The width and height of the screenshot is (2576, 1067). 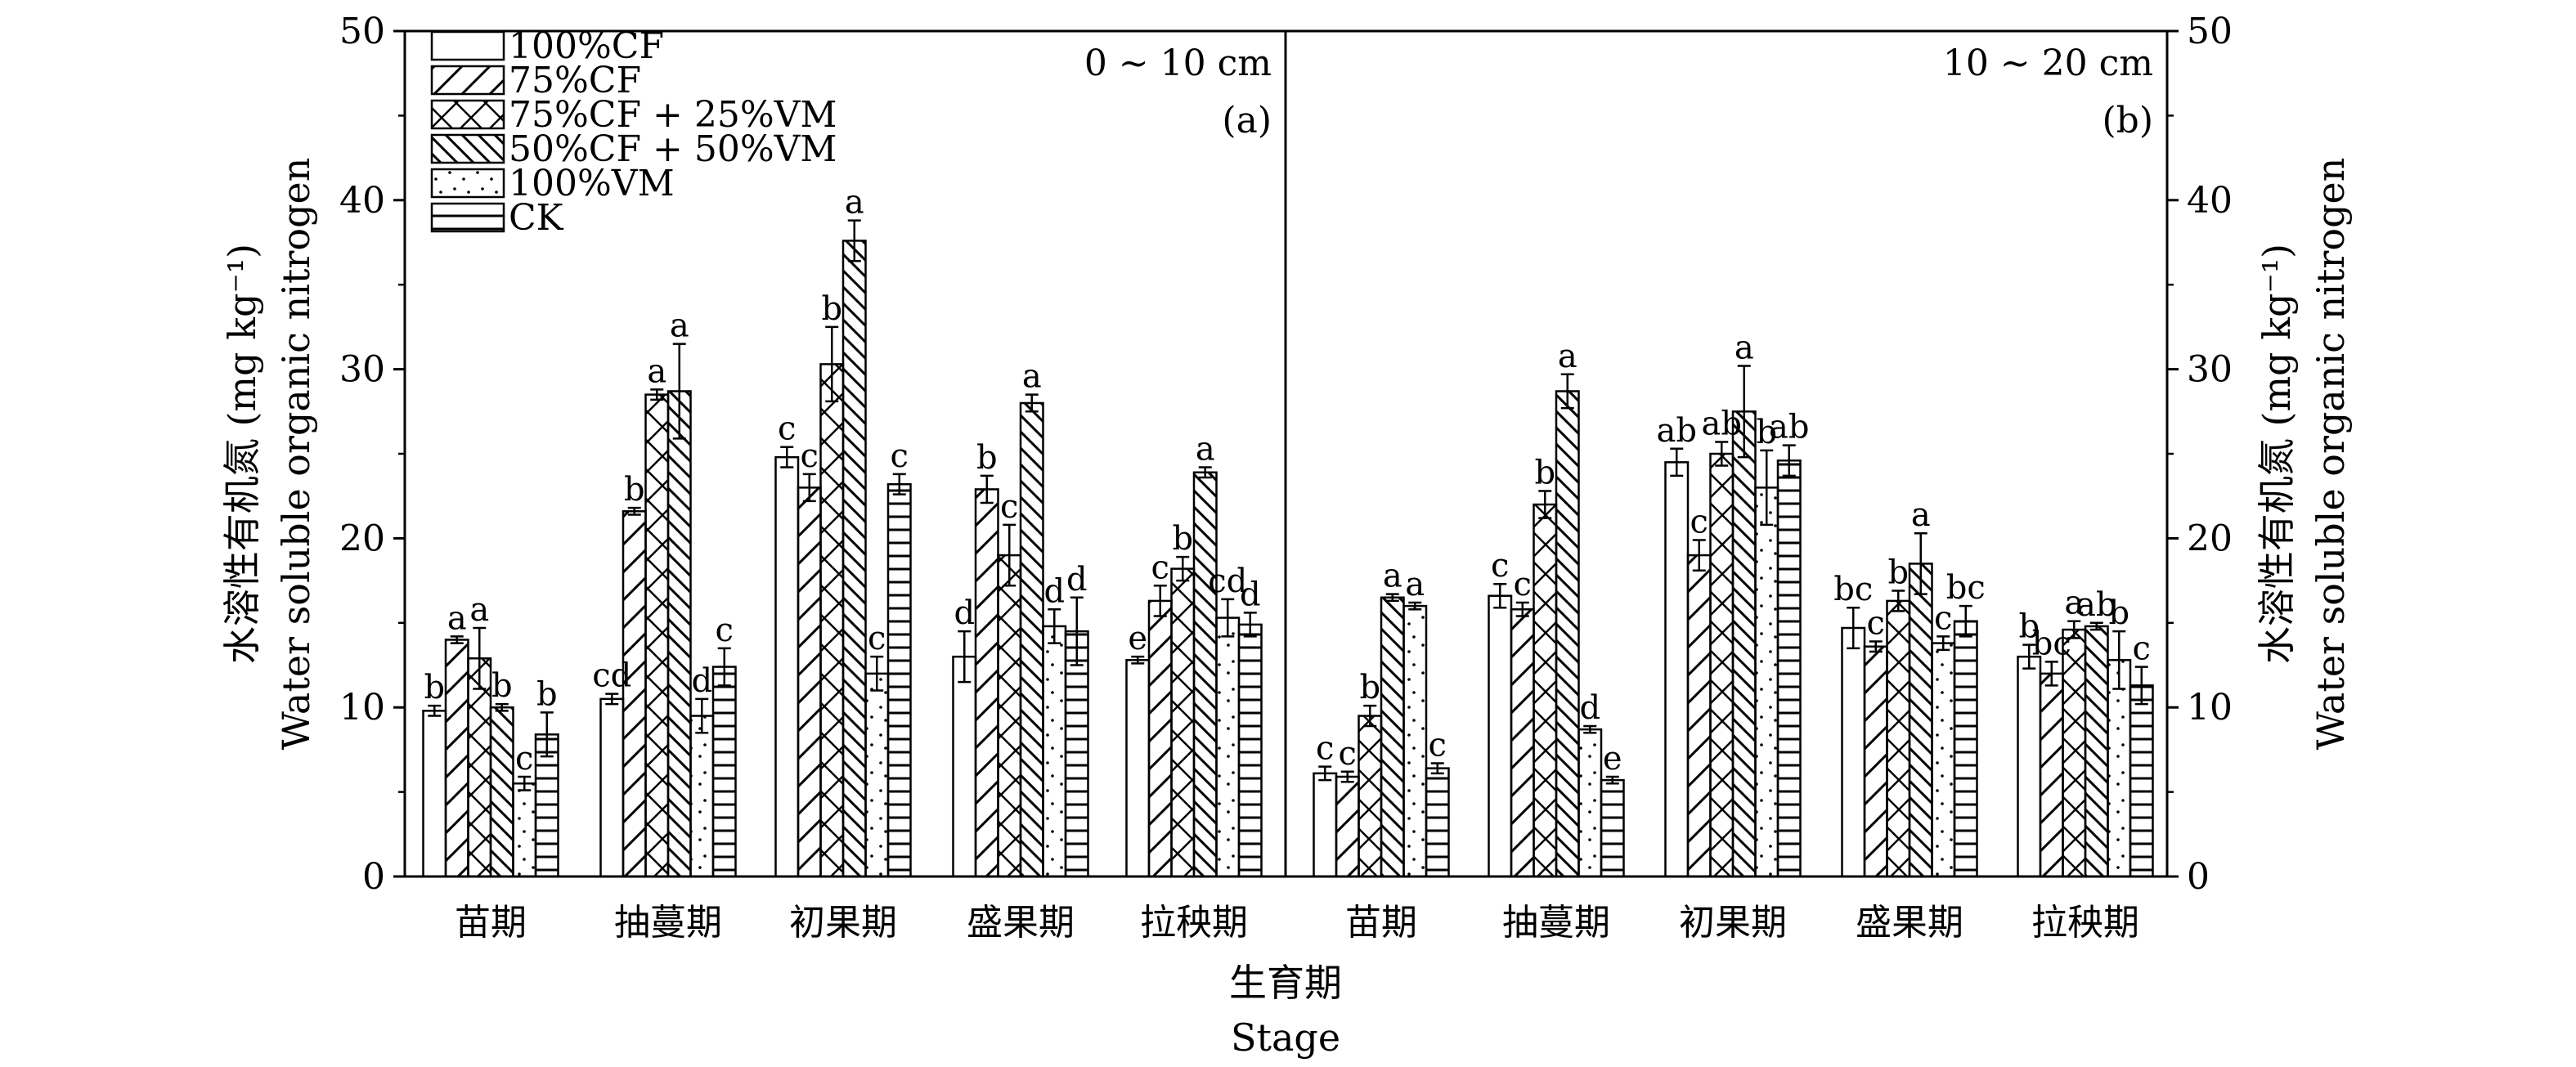 I want to click on error-bar-p0-s4-c4, so click(x=1228, y=618).